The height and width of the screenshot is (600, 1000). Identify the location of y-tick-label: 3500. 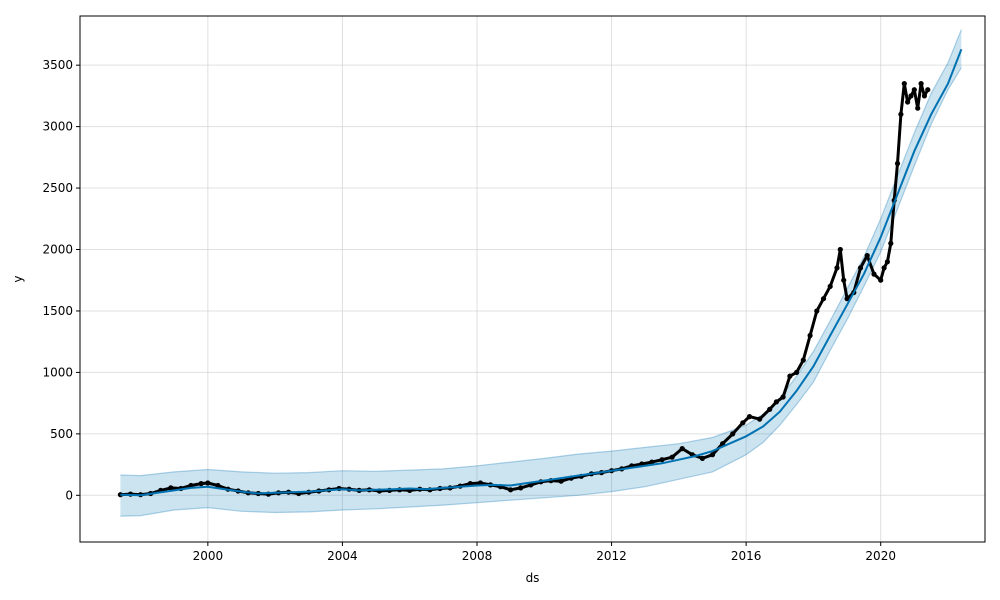
(57, 65).